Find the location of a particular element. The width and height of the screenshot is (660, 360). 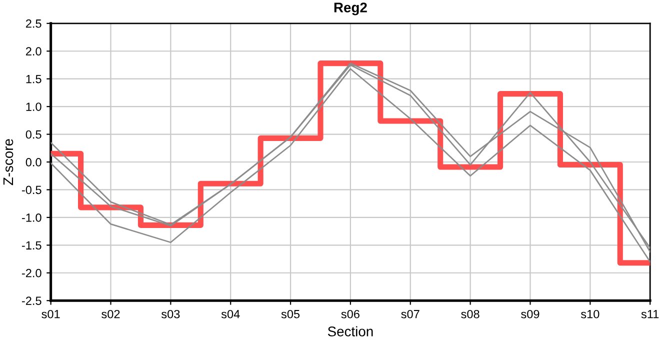

y-tick-label: 2.0 is located at coordinates (34, 51).